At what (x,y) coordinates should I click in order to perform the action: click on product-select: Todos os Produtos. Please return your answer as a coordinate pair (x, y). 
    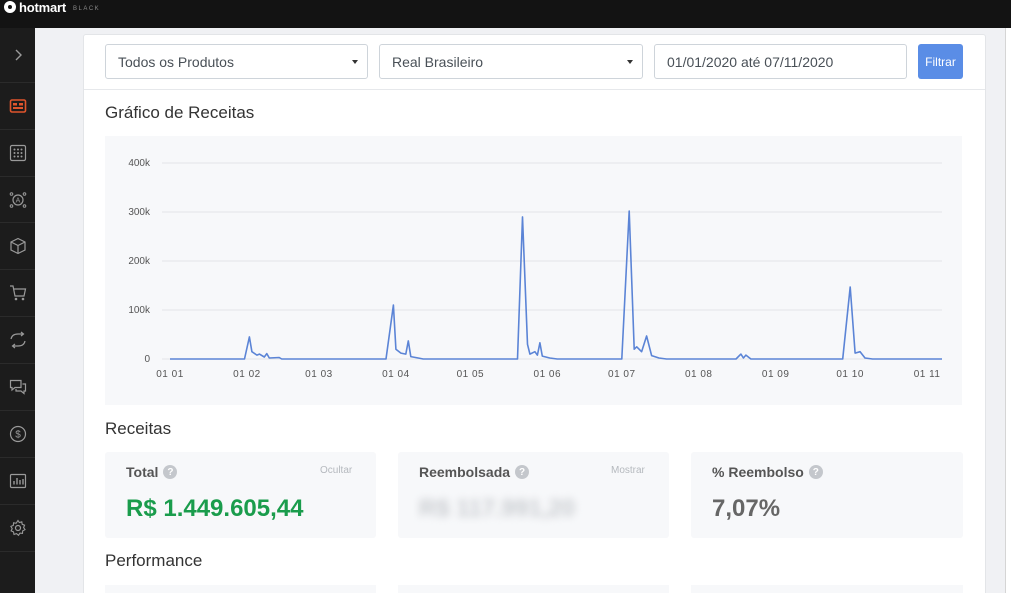
    Looking at the image, I should click on (236, 61).